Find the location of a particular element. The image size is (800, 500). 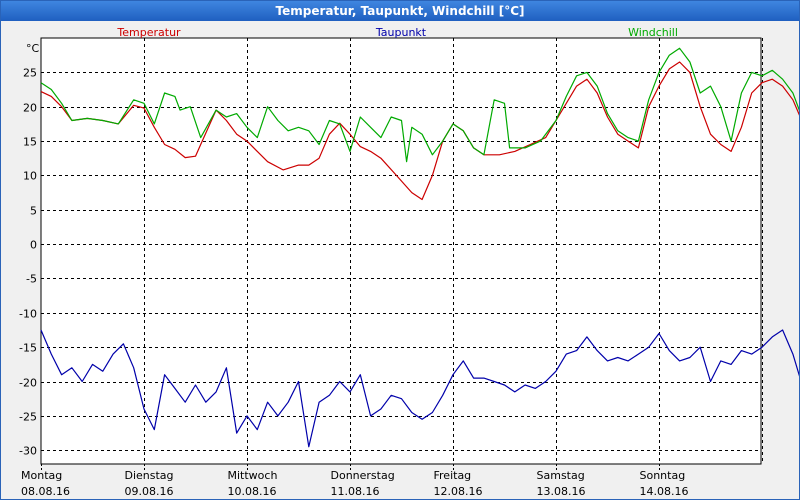

y-tick-label: -10 is located at coordinates (28, 314).